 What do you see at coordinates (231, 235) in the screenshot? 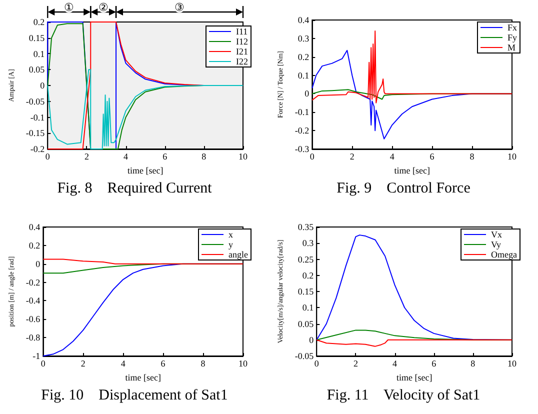
I see `legend-label: x` at bounding box center [231, 235].